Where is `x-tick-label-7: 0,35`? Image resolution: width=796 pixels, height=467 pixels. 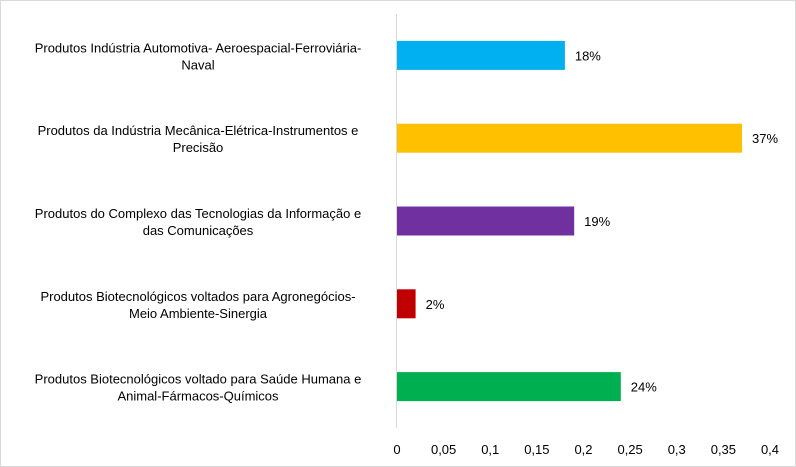 x-tick-label-7: 0,35 is located at coordinates (723, 449).